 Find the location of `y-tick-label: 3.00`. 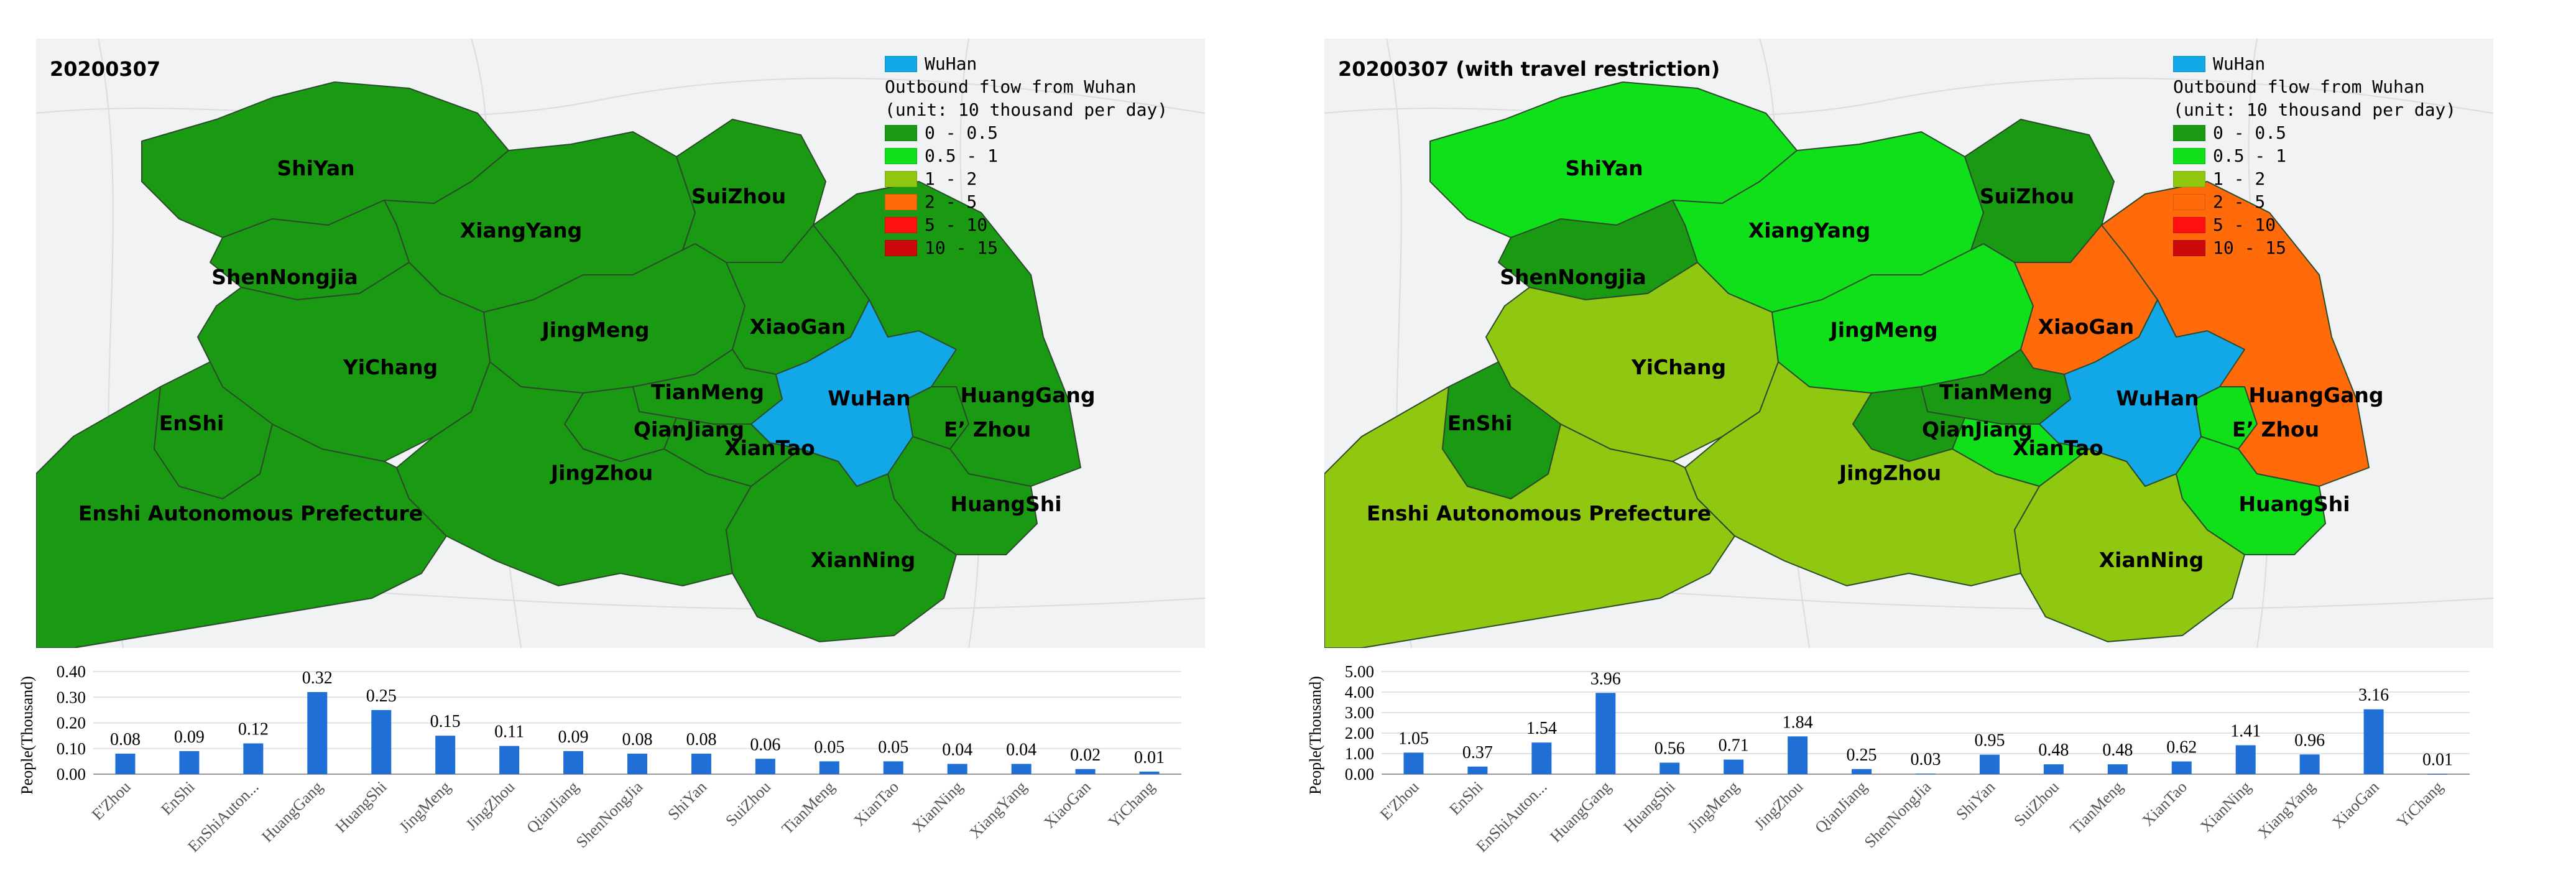

y-tick-label: 3.00 is located at coordinates (1359, 712).